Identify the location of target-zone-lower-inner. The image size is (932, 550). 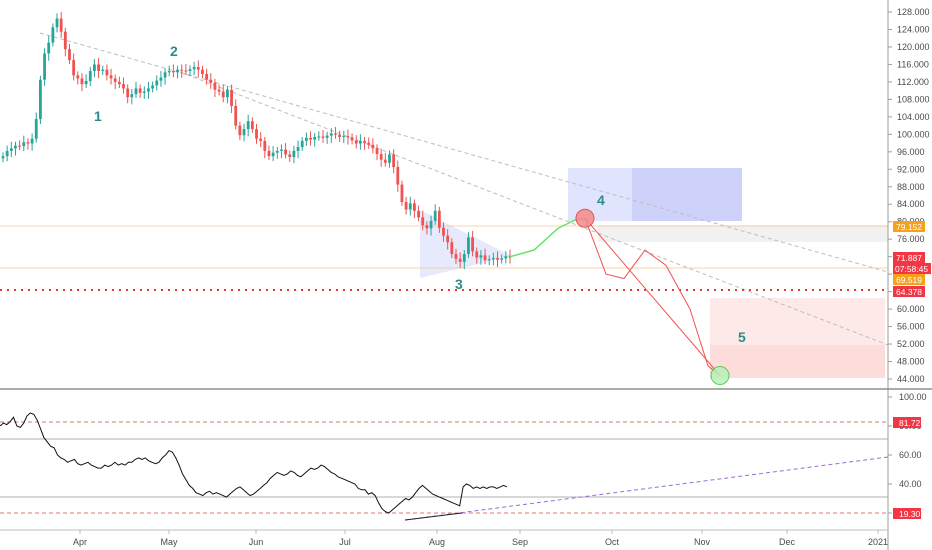
(797, 361).